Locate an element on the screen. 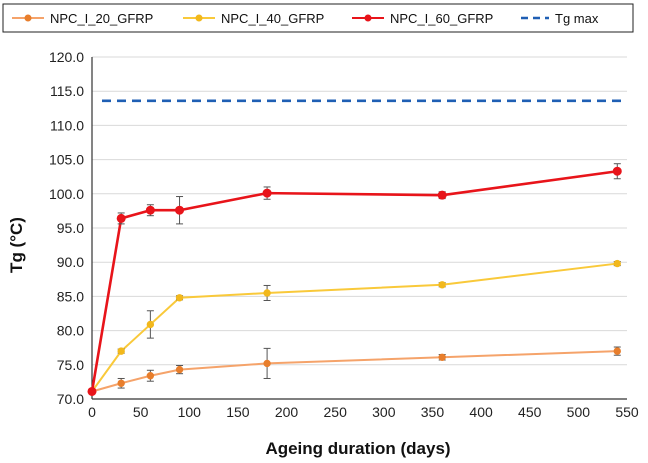 This screenshot has height=463, width=648. x-tick-label: 350 is located at coordinates (433, 412).